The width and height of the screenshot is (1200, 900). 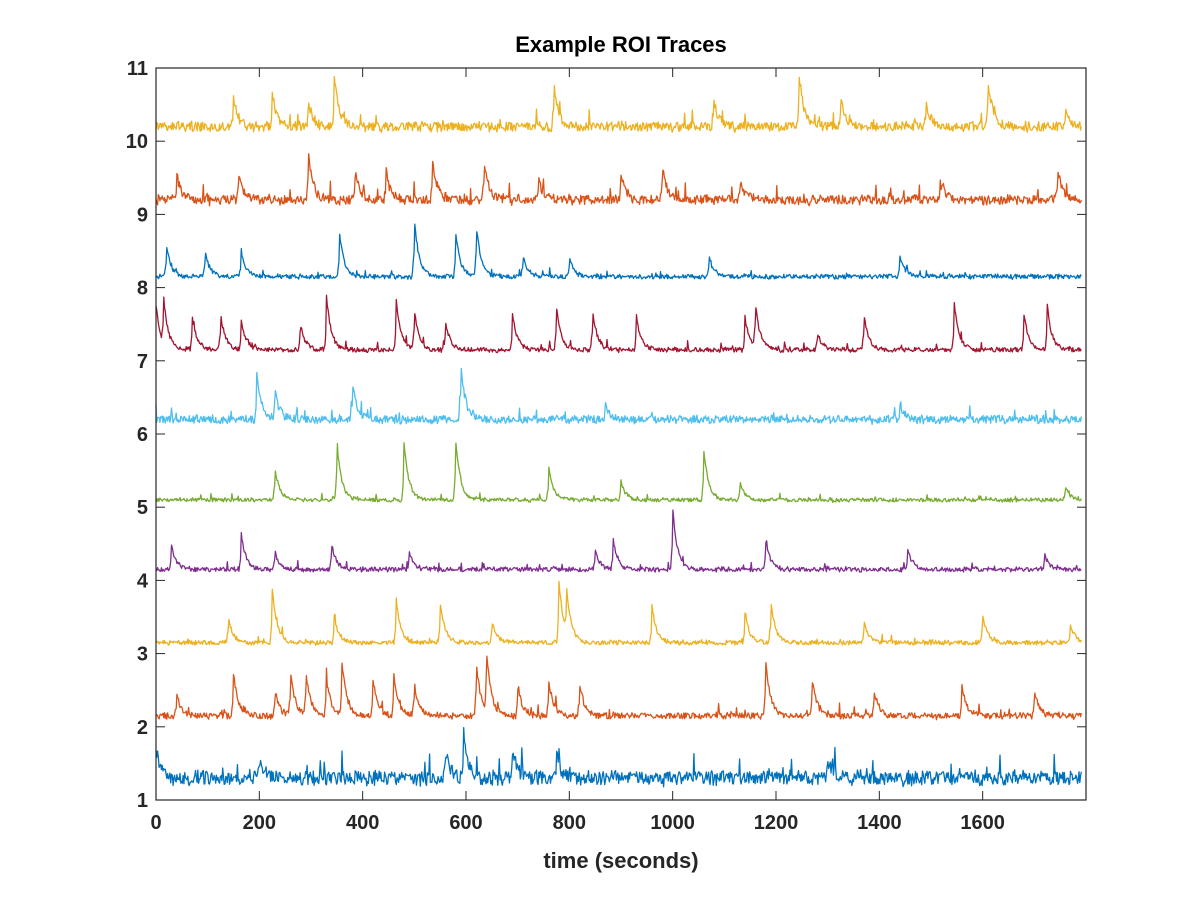 I want to click on x-tick-label: 1400, so click(x=879, y=823).